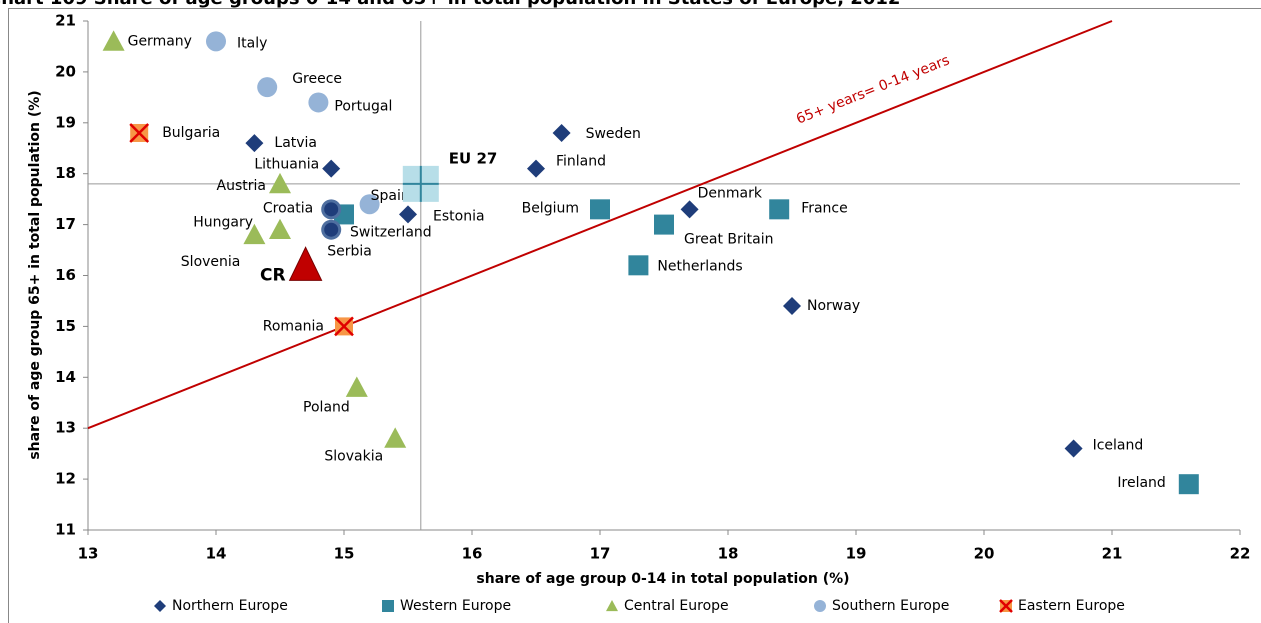  Describe the element at coordinates (349, 252) in the screenshot. I see `point-label: Serbia` at that location.